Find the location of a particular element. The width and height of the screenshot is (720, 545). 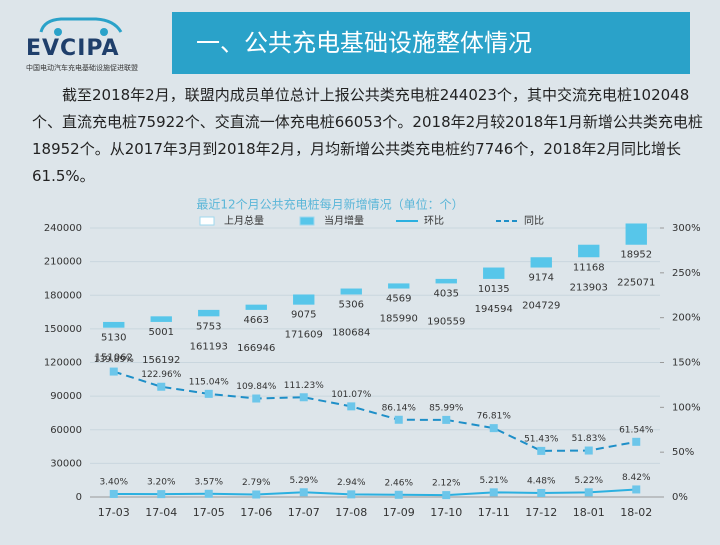

logo-car is located at coordinates (81, 26).